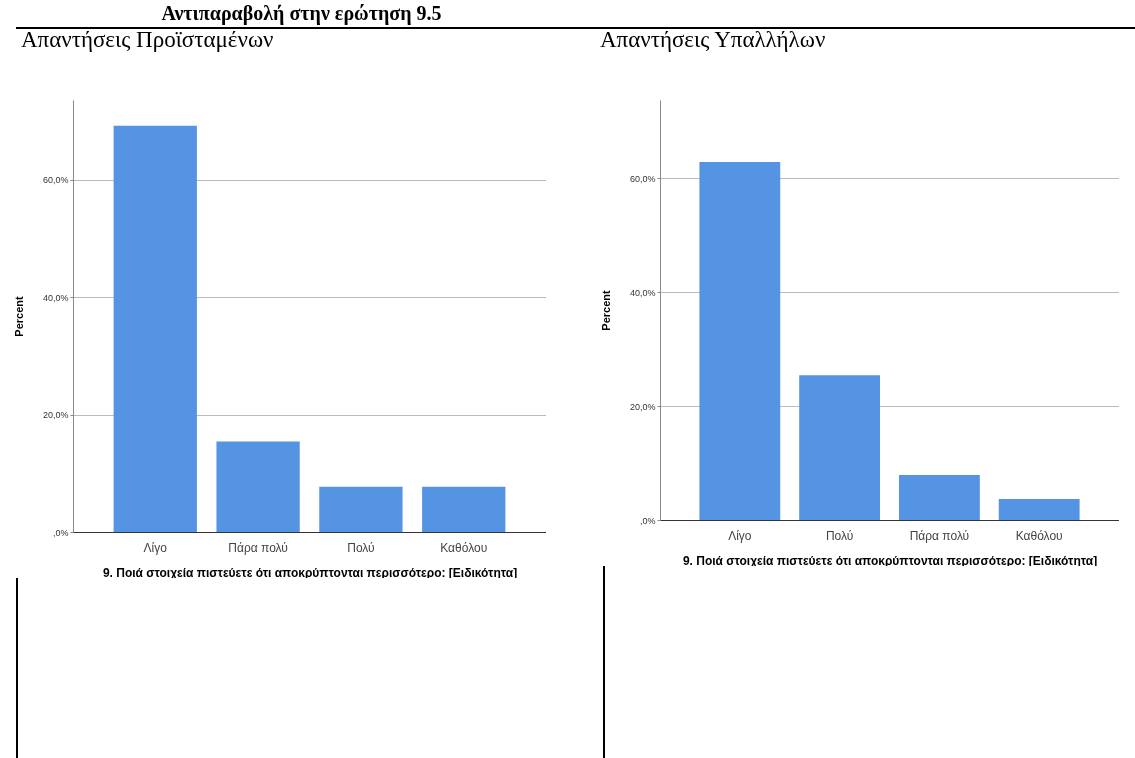 The height and width of the screenshot is (758, 1135). I want to click on text: Αντιπαραβολή στην ερώτηση 9.5, so click(301, 13).